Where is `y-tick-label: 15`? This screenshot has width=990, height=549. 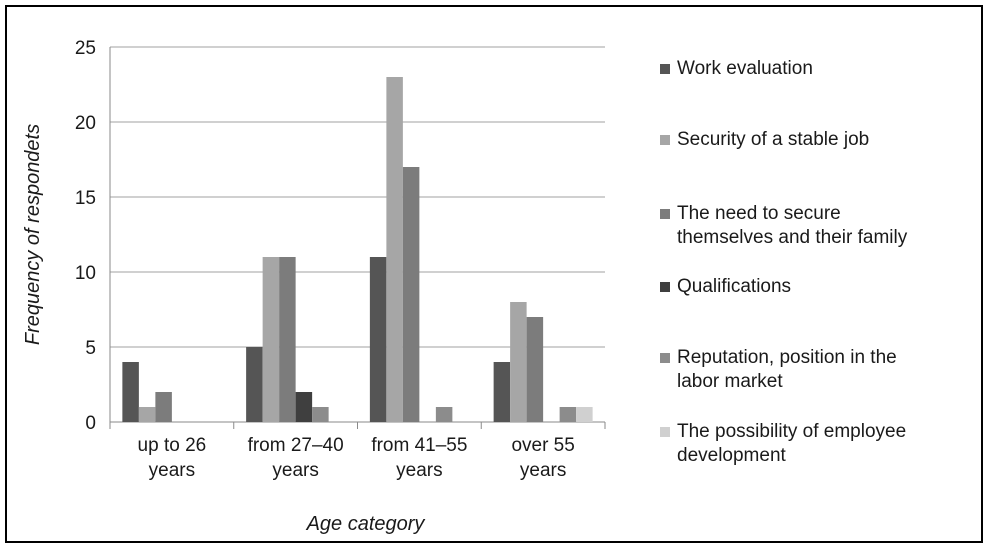 y-tick-label: 15 is located at coordinates (85, 198).